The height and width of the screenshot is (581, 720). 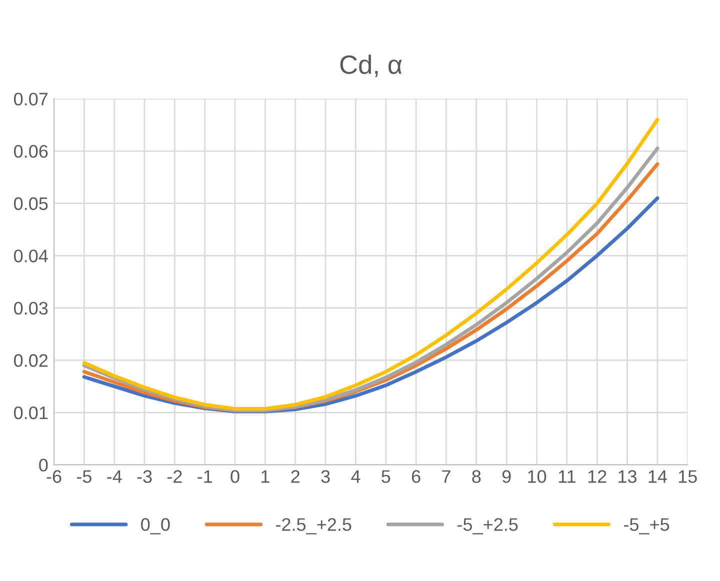 What do you see at coordinates (235, 476) in the screenshot?
I see `x-tick-label: 0` at bounding box center [235, 476].